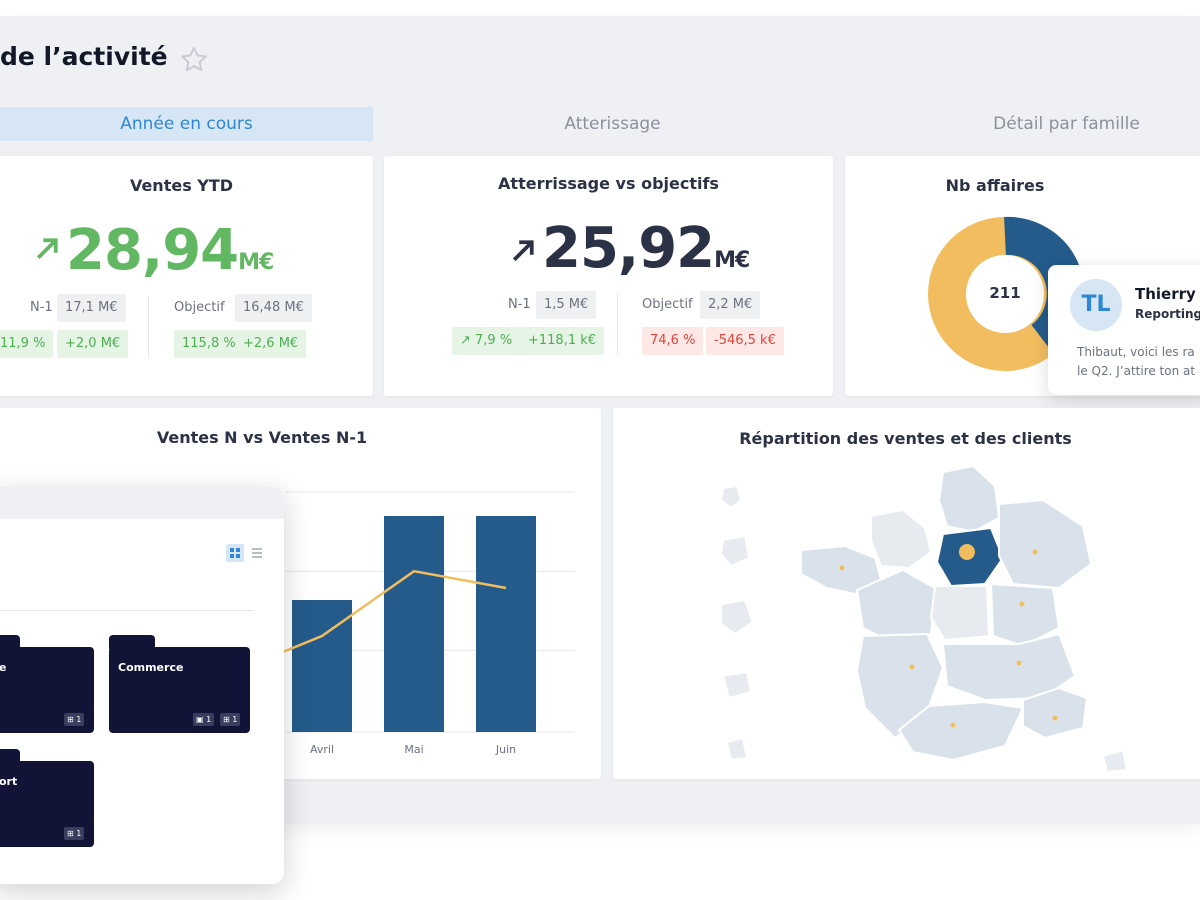  What do you see at coordinates (181, 185) in the screenshot?
I see `kpi-ventes-title: Ventes YTD` at bounding box center [181, 185].